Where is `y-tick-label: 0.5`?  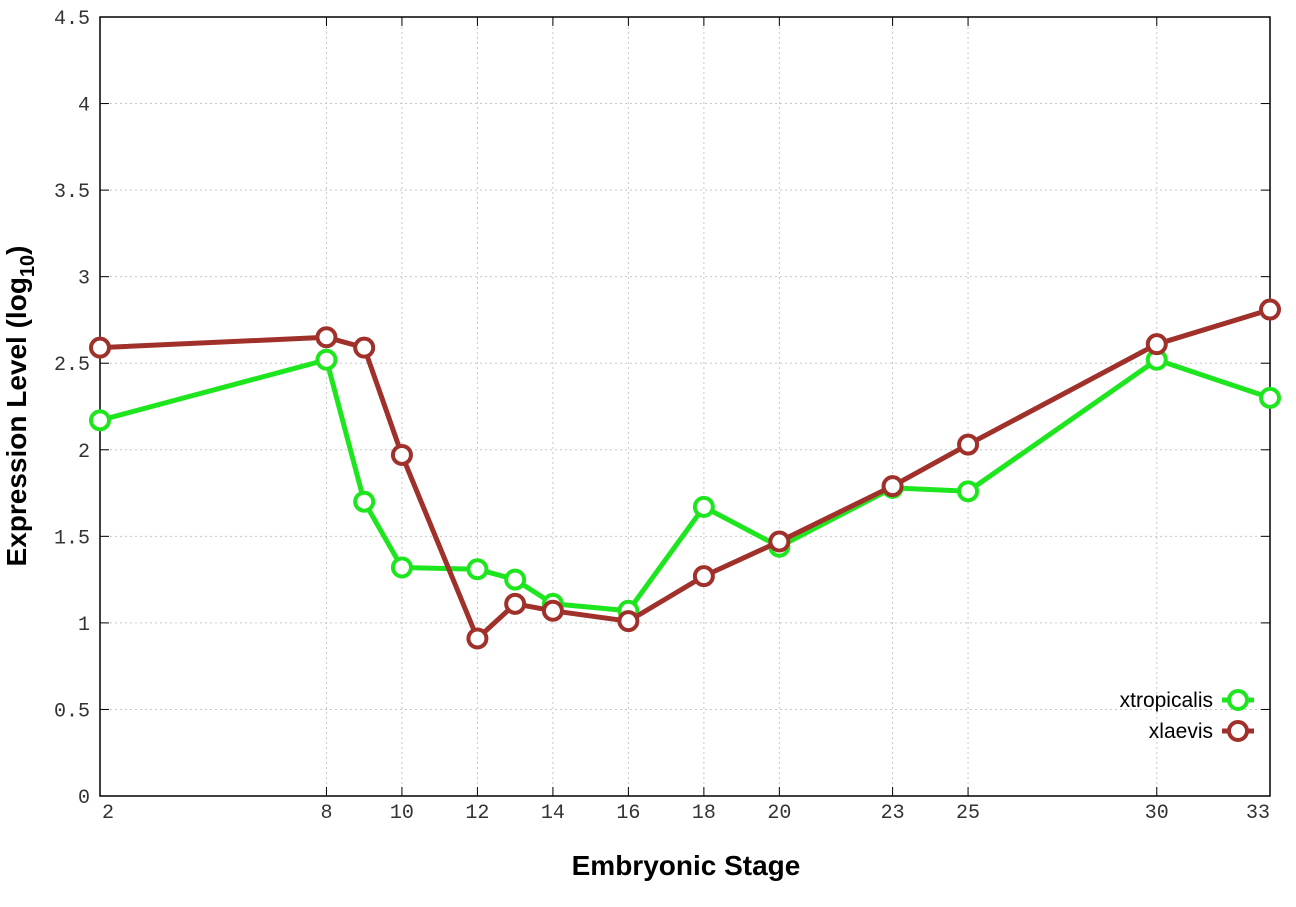 y-tick-label: 0.5 is located at coordinates (72, 711).